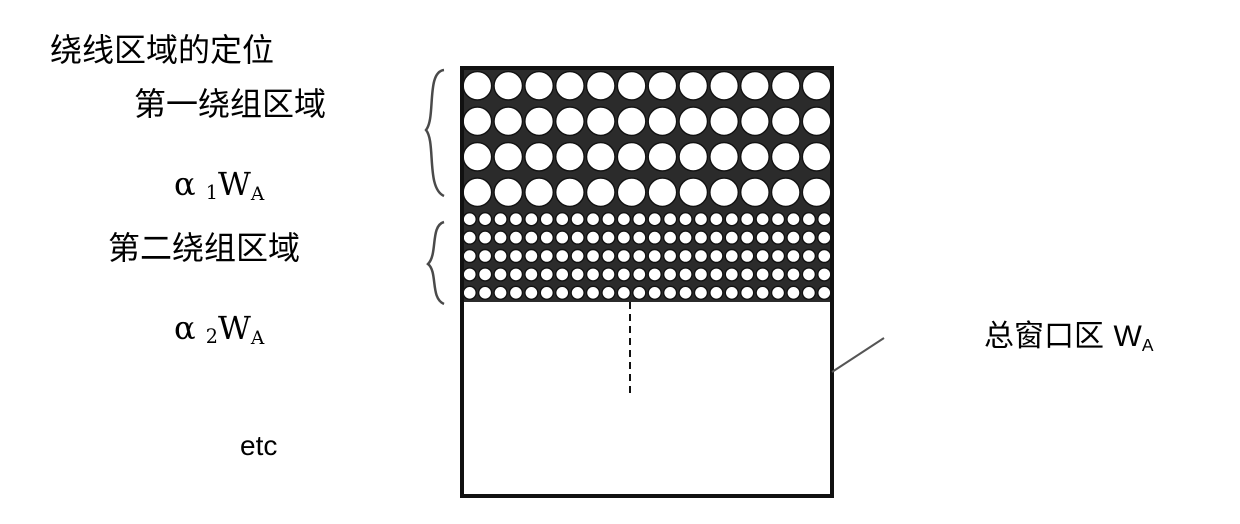 This screenshot has height=524, width=1240. What do you see at coordinates (211, 336) in the screenshot?
I see `alpha-index: 2` at bounding box center [211, 336].